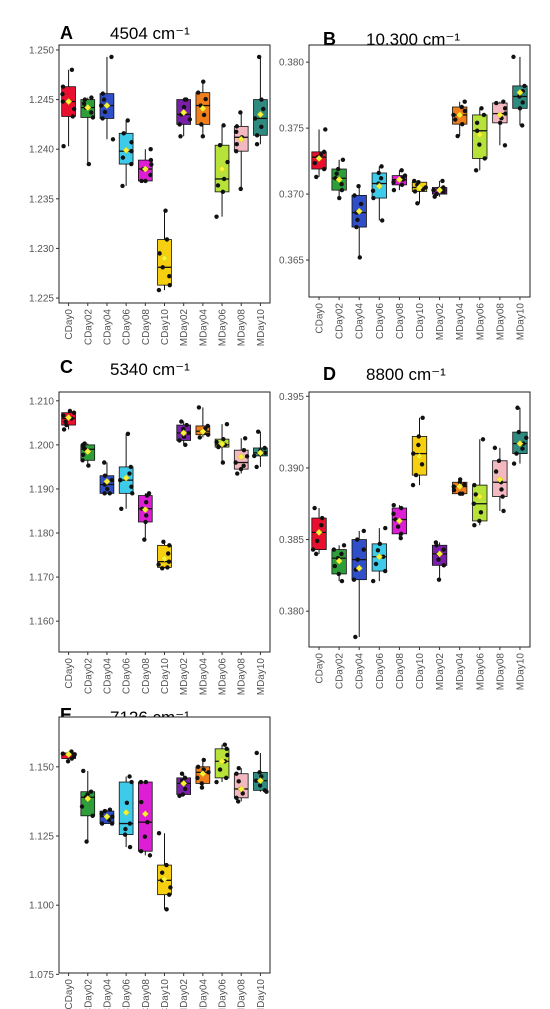 This screenshot has width=550, height=1009. Describe the element at coordinates (127, 676) in the screenshot. I see `x-category-label: CDay06` at that location.